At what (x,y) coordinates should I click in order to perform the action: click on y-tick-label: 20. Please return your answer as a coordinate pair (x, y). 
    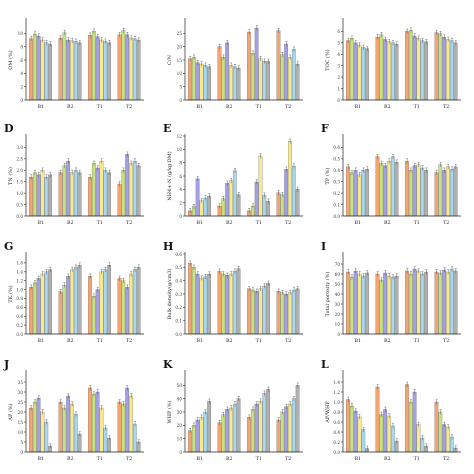
    Looking at the image, I should click on (180, 425).